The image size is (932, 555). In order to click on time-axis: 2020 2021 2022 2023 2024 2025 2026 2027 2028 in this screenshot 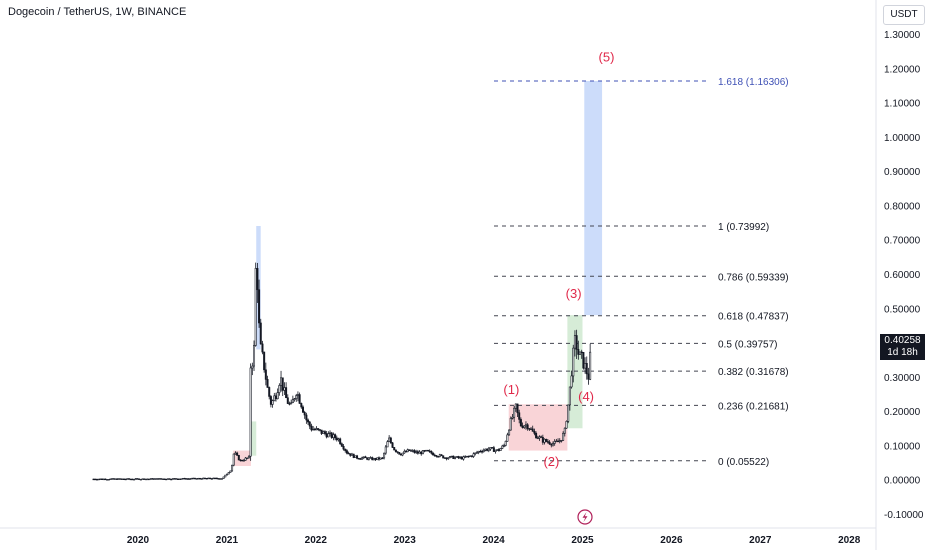, I will do `click(438, 536)`.